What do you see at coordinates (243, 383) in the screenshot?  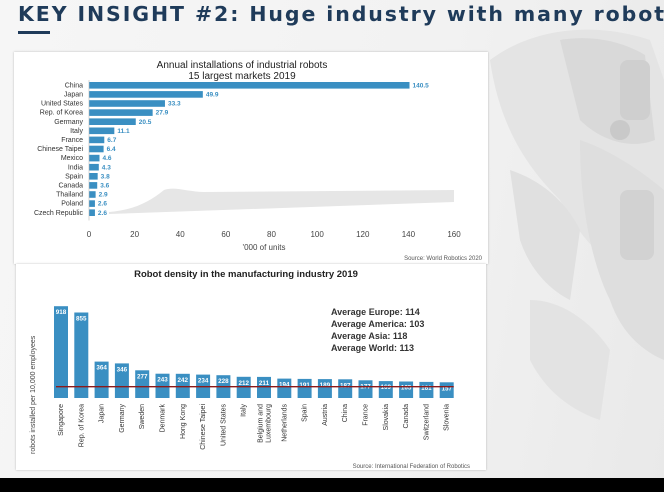 I see `chart2-value-label: 212` at bounding box center [243, 383].